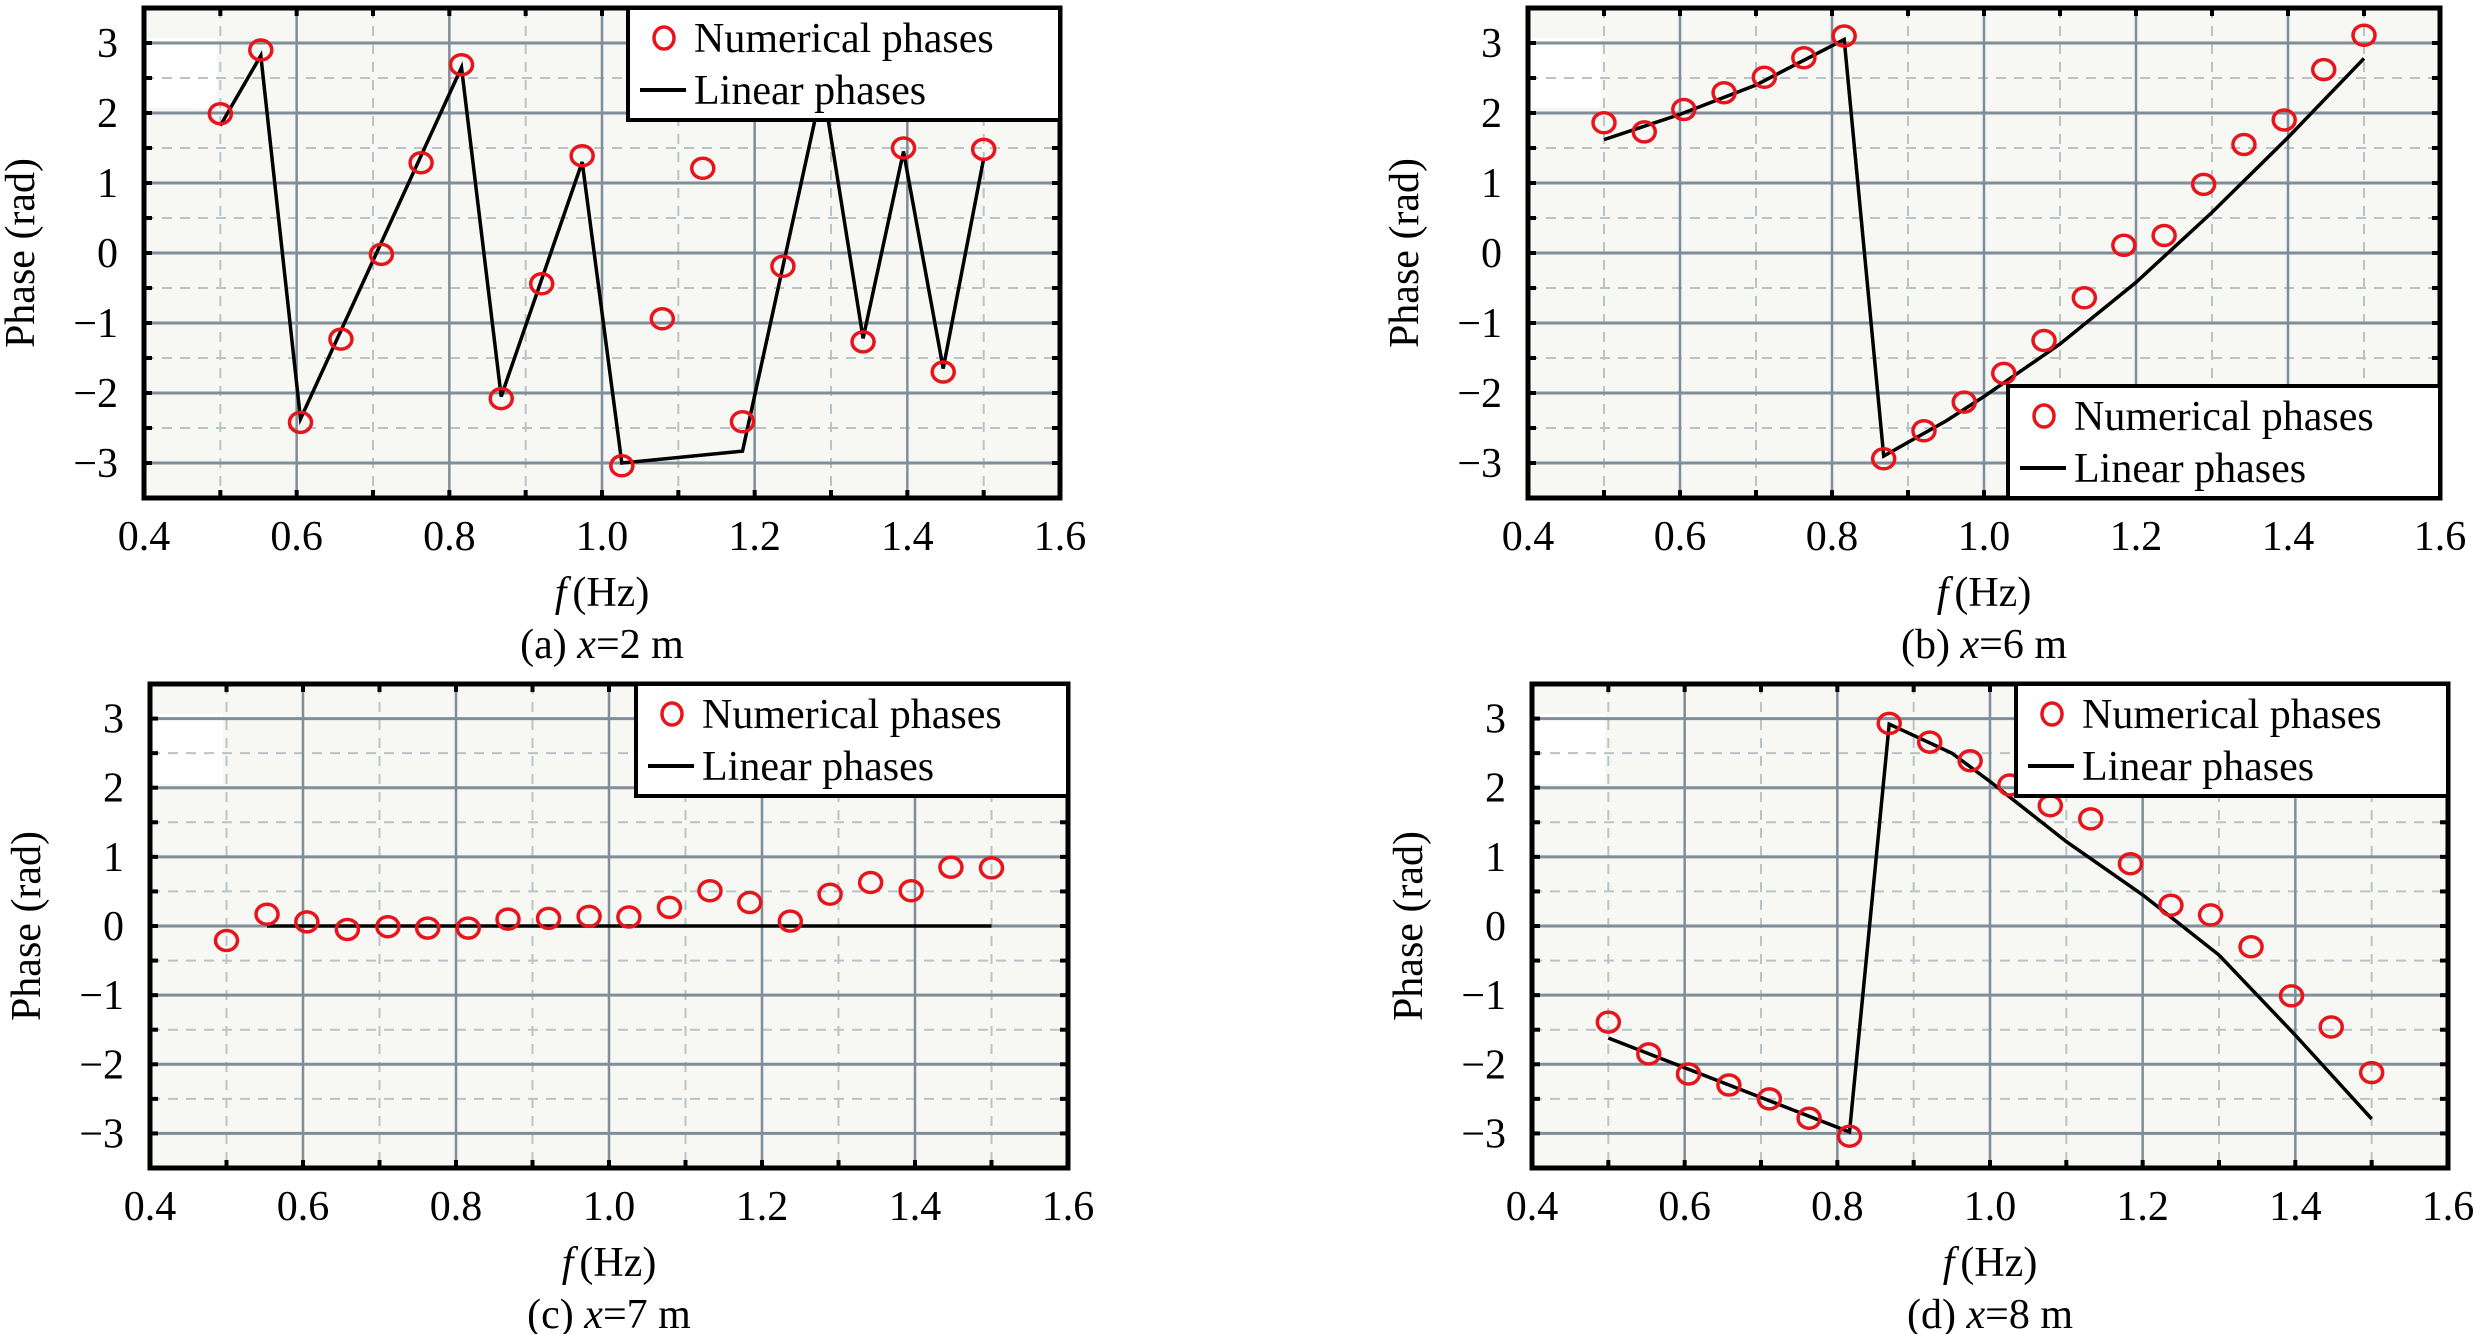  Describe the element at coordinates (609, 1313) in the screenshot. I see `panel-caption: (c) x=7 m` at that location.